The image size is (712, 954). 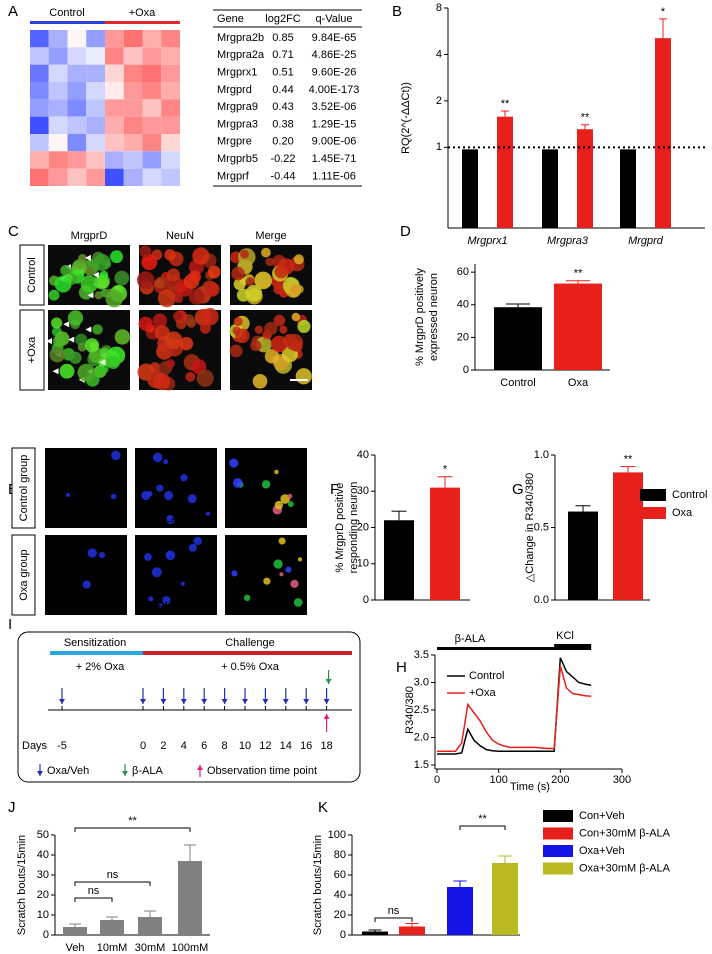 I want to click on day-label: 14, so click(x=286, y=746).